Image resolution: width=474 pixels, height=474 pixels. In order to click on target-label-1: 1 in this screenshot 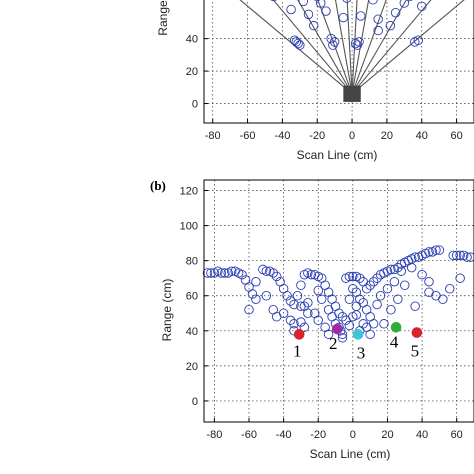, I will do `click(297, 350)`.